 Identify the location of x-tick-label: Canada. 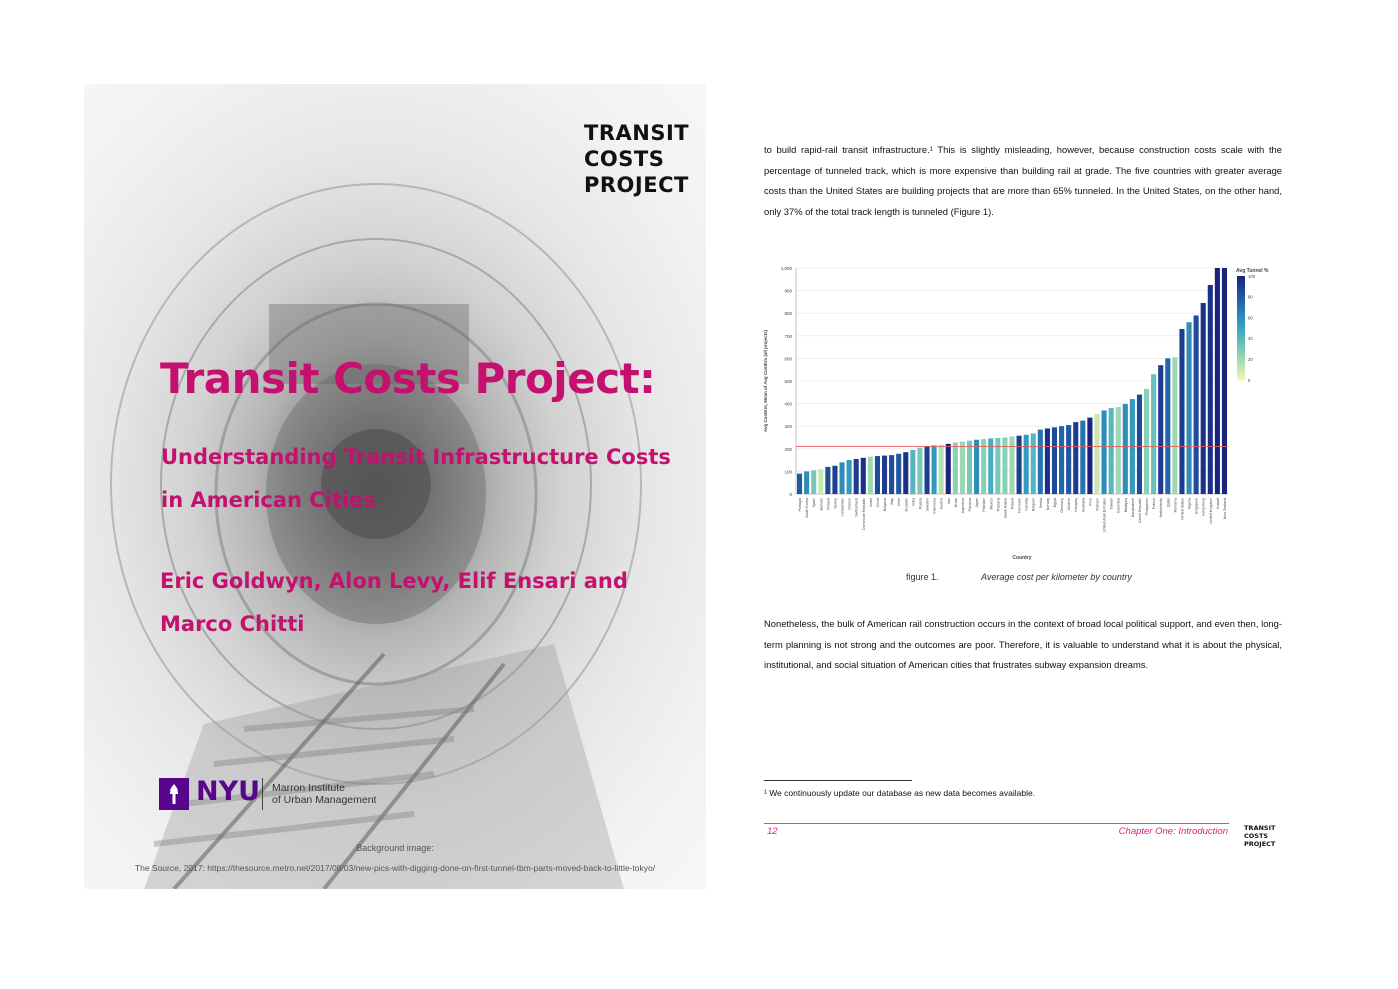
(1027, 504).